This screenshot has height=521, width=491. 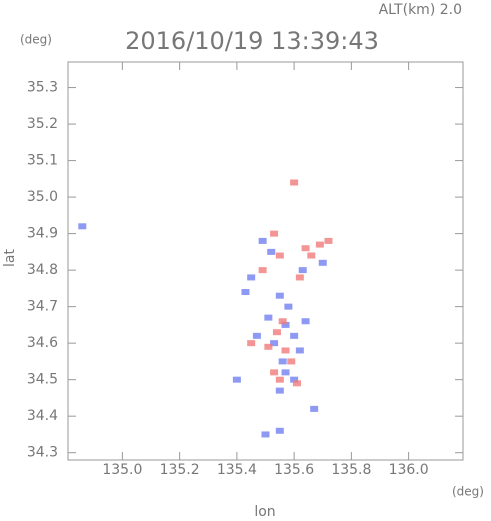 I want to click on y-tick-label: 34.6, so click(x=42, y=343).